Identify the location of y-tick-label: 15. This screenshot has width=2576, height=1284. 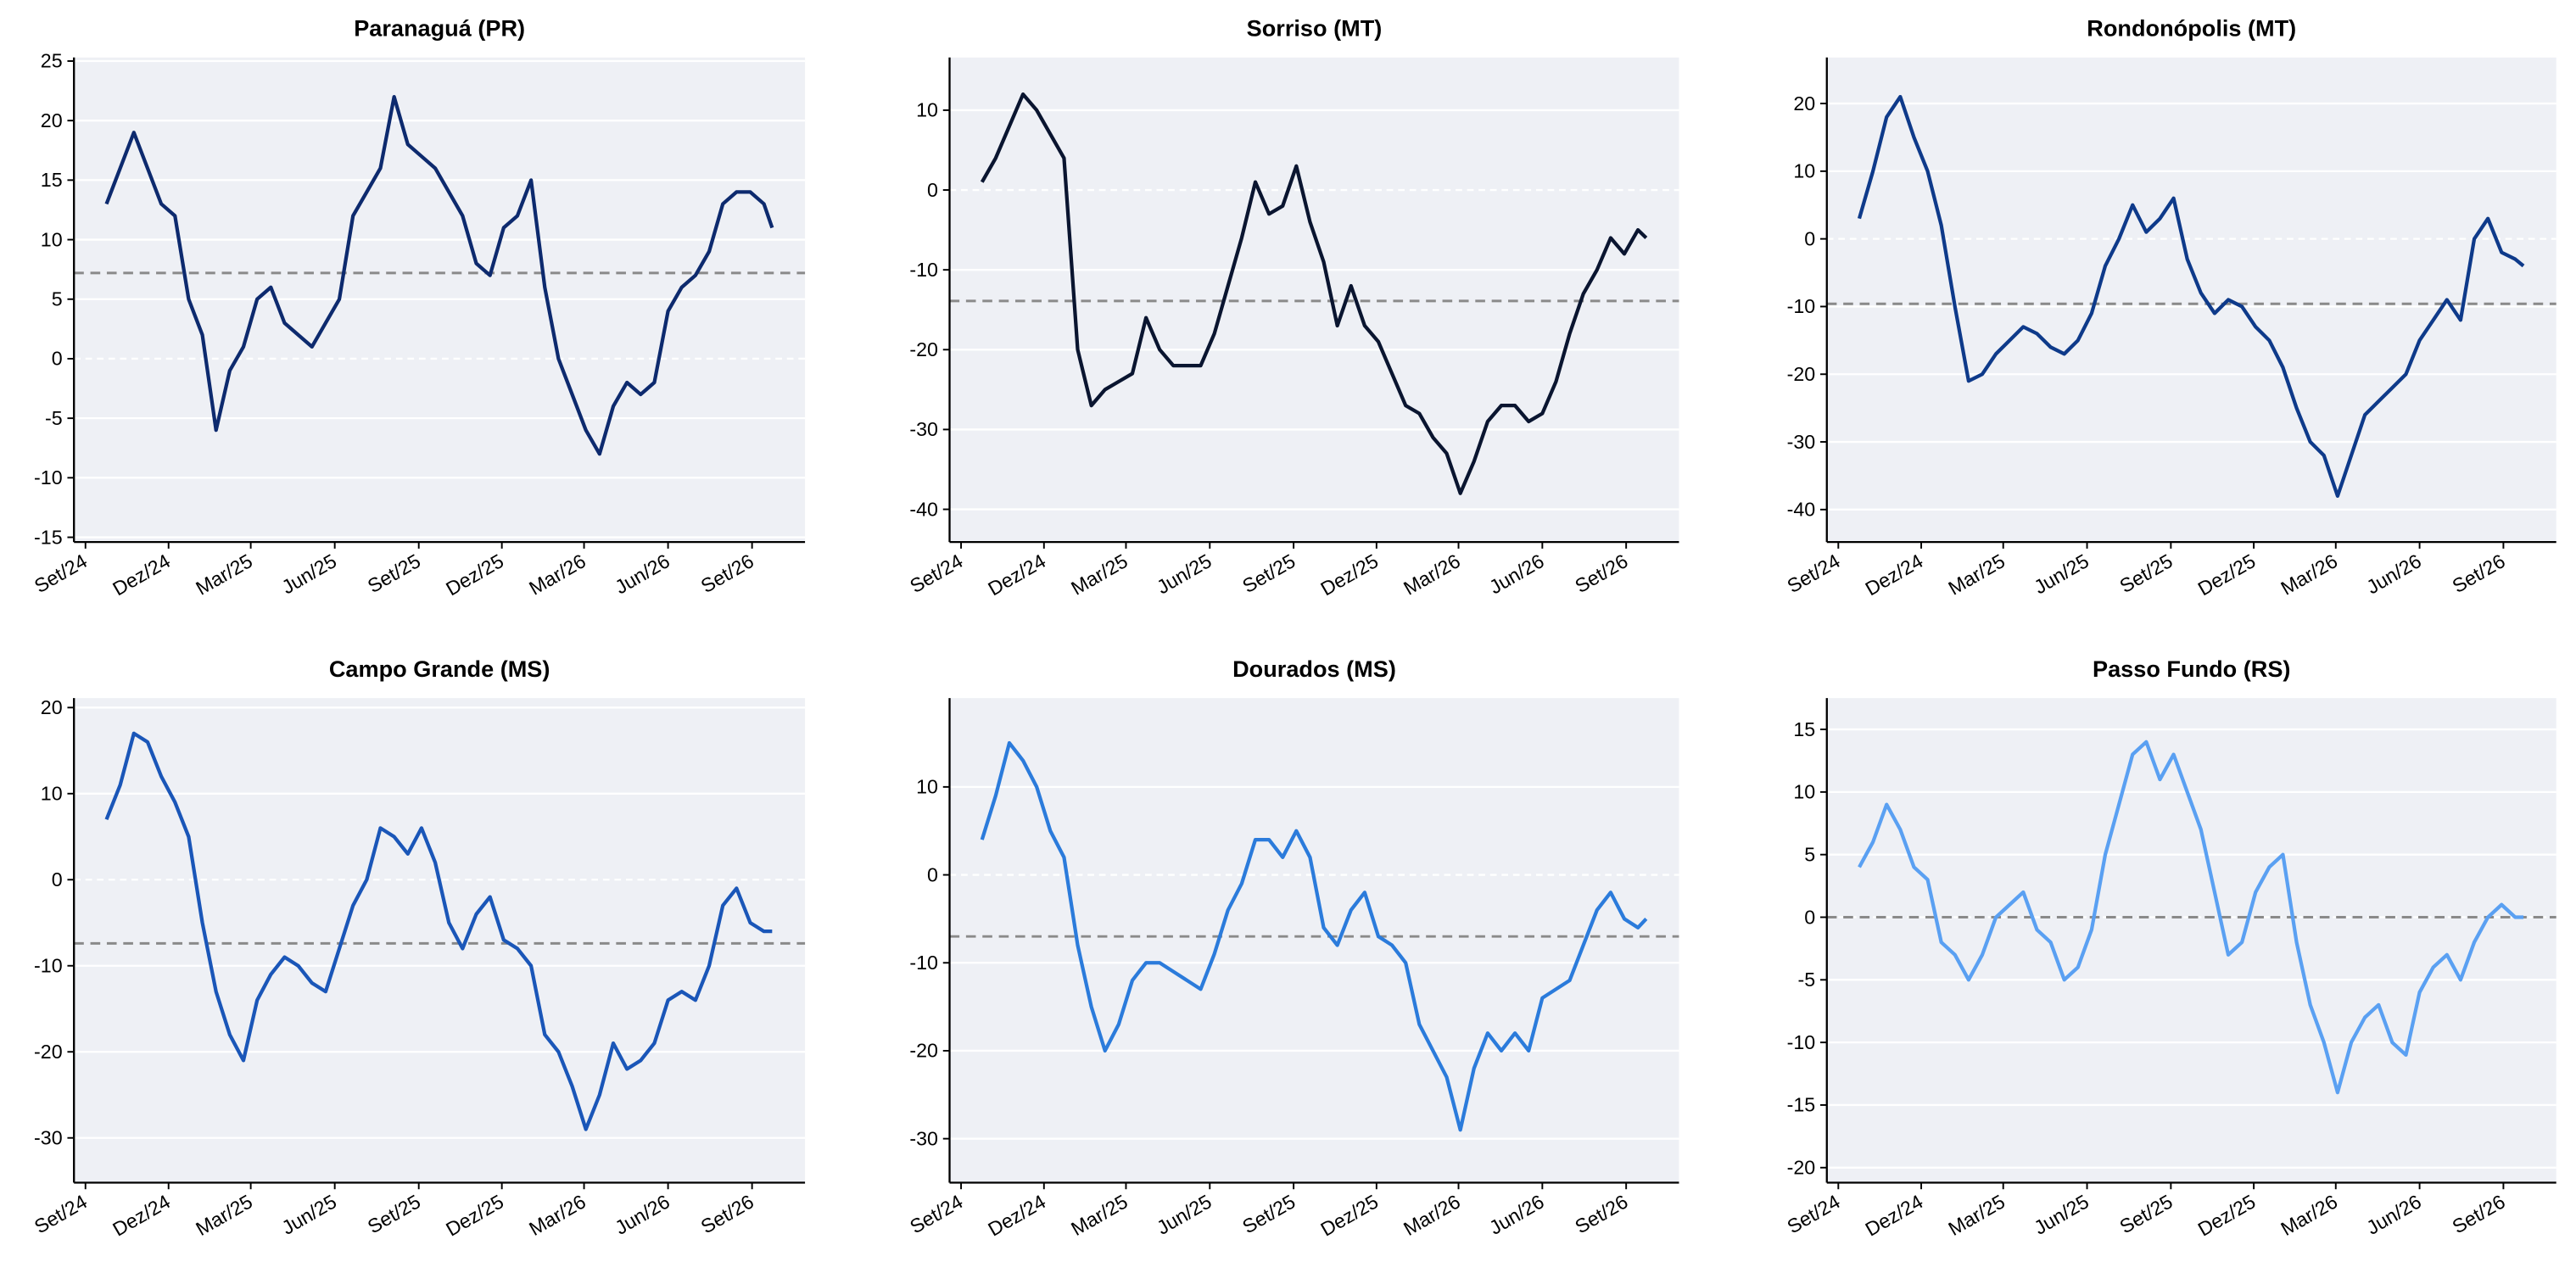
(52, 180).